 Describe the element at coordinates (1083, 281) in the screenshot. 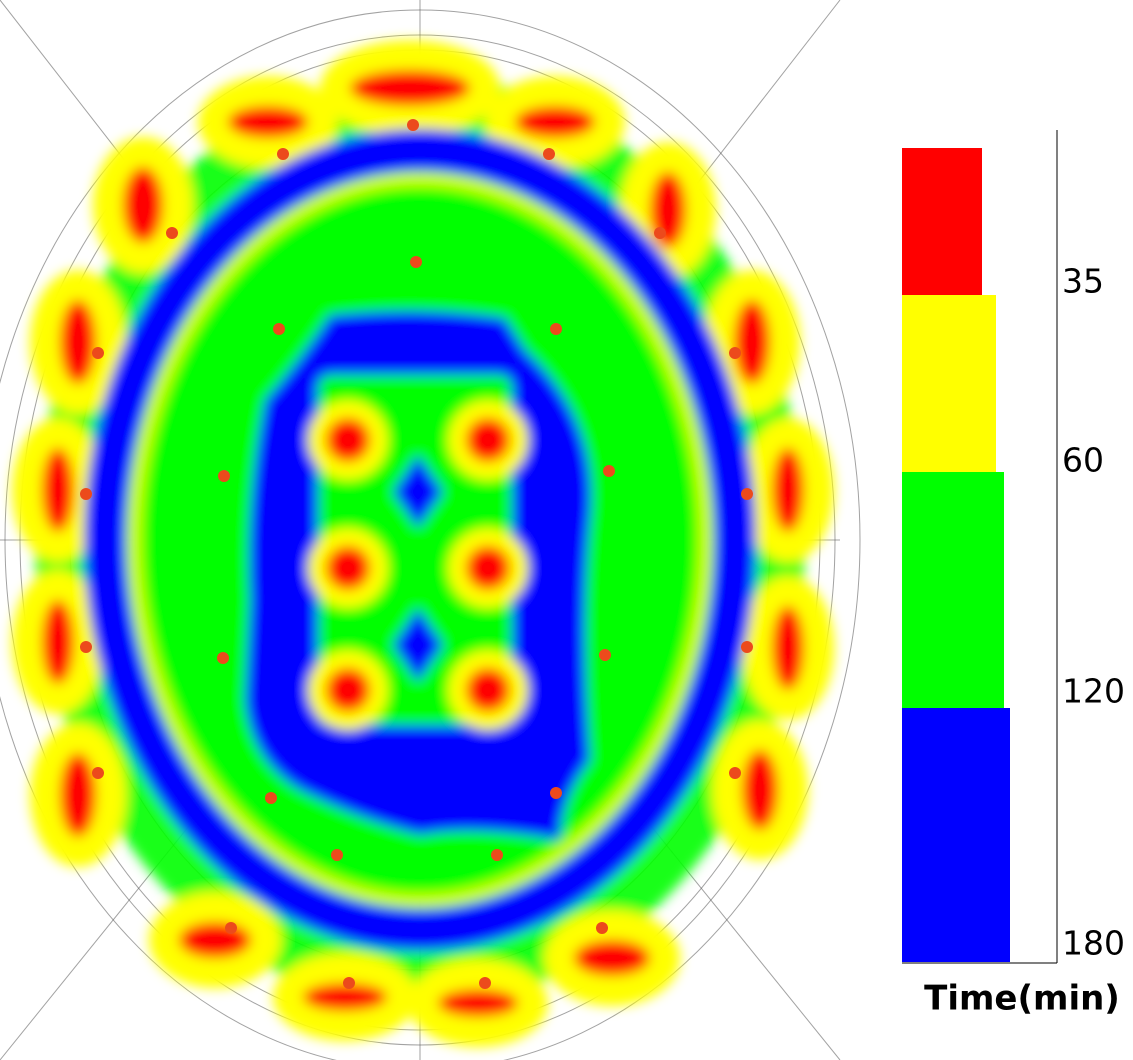

I see `legend-tick: 35` at that location.